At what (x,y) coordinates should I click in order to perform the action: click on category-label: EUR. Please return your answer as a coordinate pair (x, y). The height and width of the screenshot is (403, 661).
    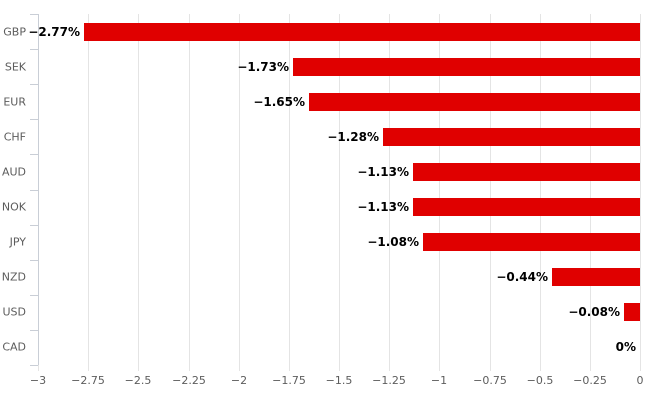
    Looking at the image, I should click on (14, 102).